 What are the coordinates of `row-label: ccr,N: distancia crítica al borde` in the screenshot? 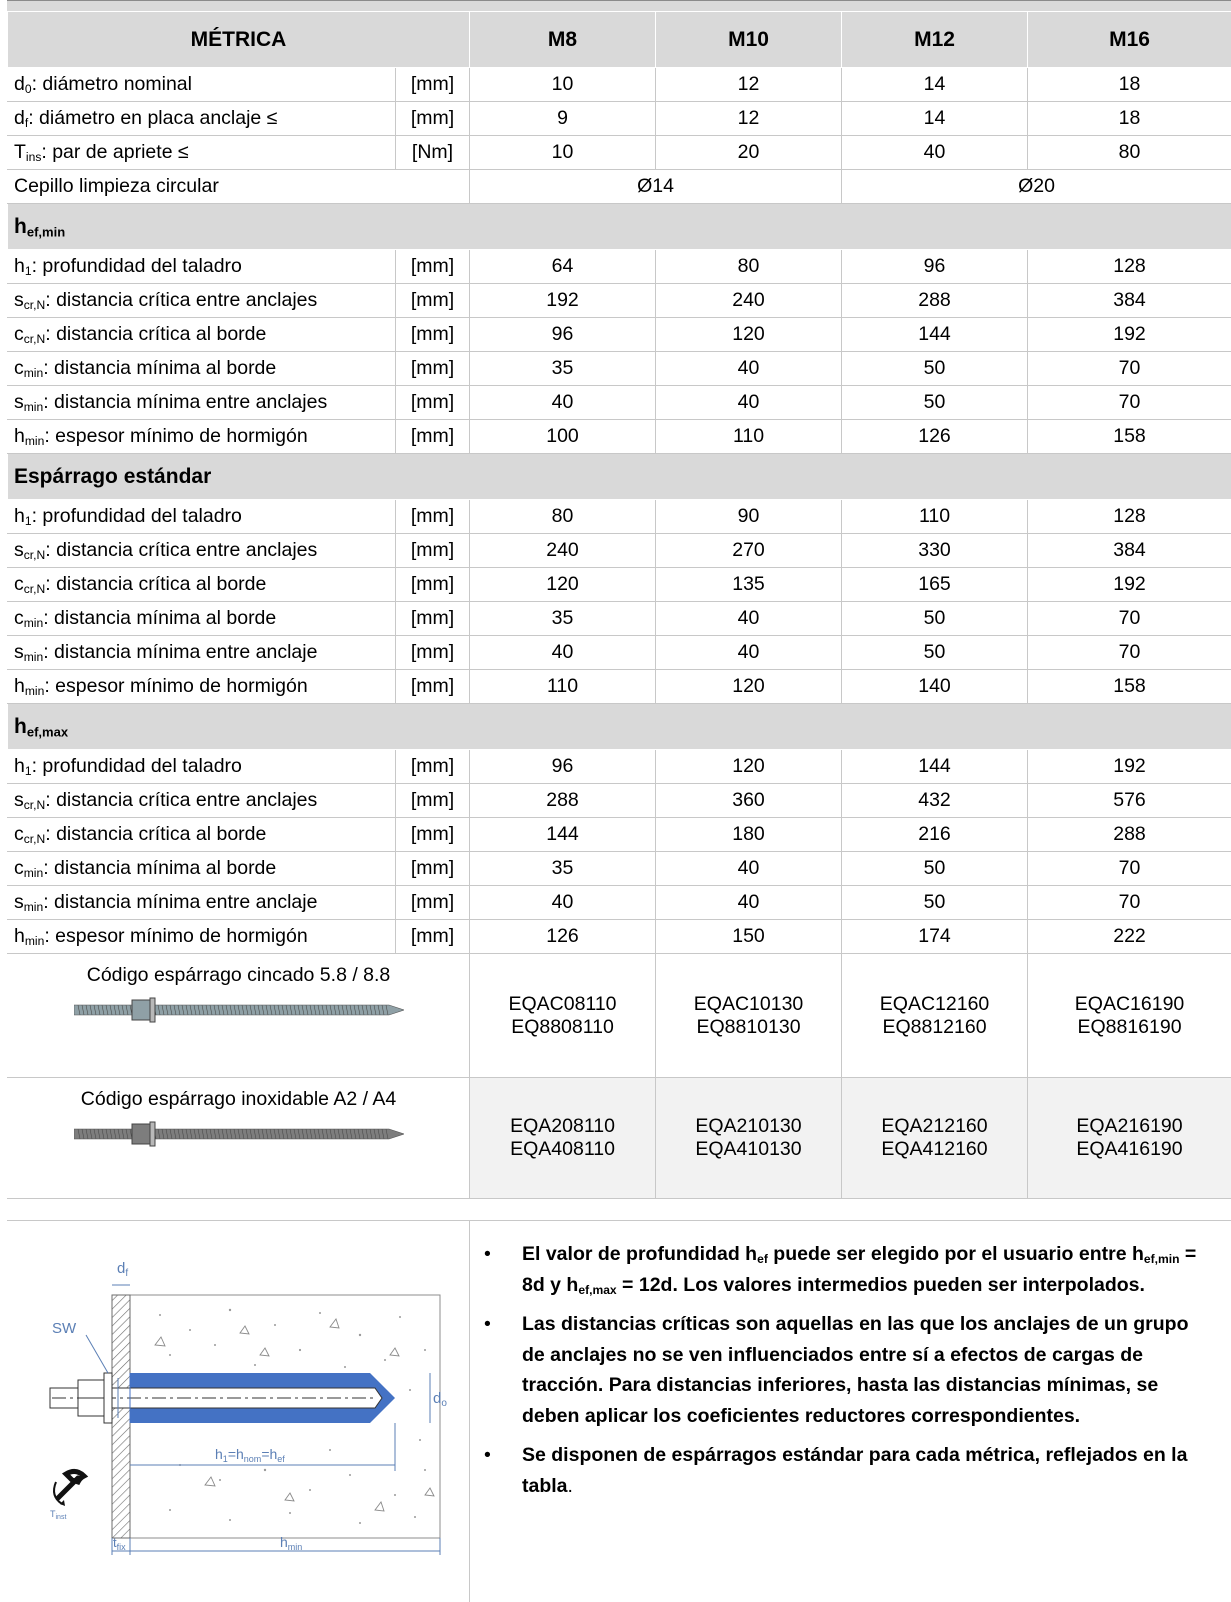 It's located at (202, 585).